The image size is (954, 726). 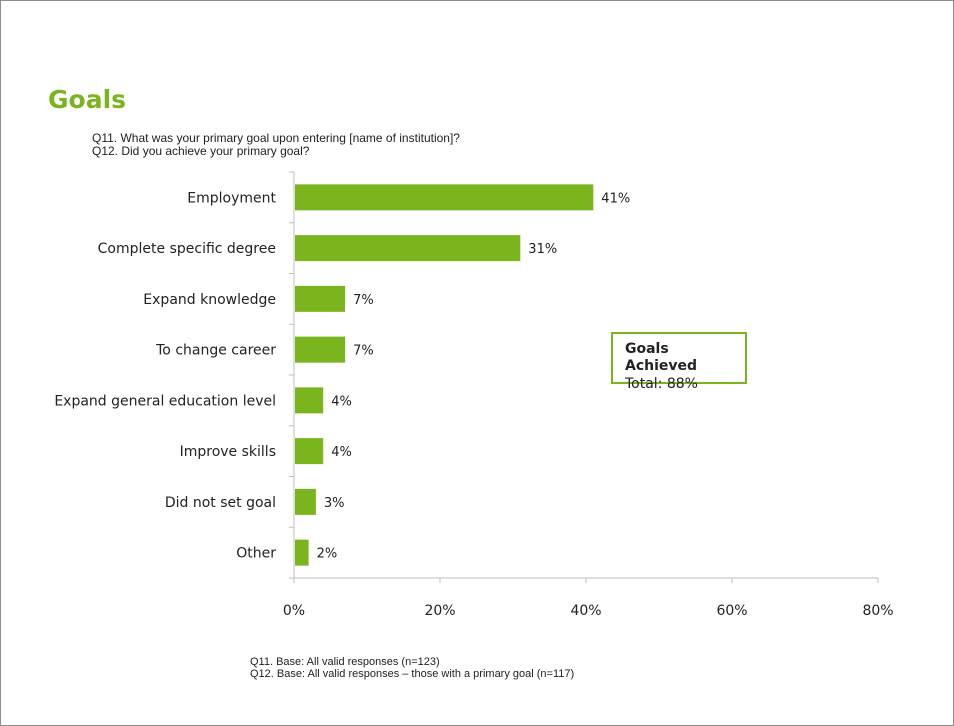 What do you see at coordinates (661, 357) in the screenshot?
I see `callout-title: Goals Achieved` at bounding box center [661, 357].